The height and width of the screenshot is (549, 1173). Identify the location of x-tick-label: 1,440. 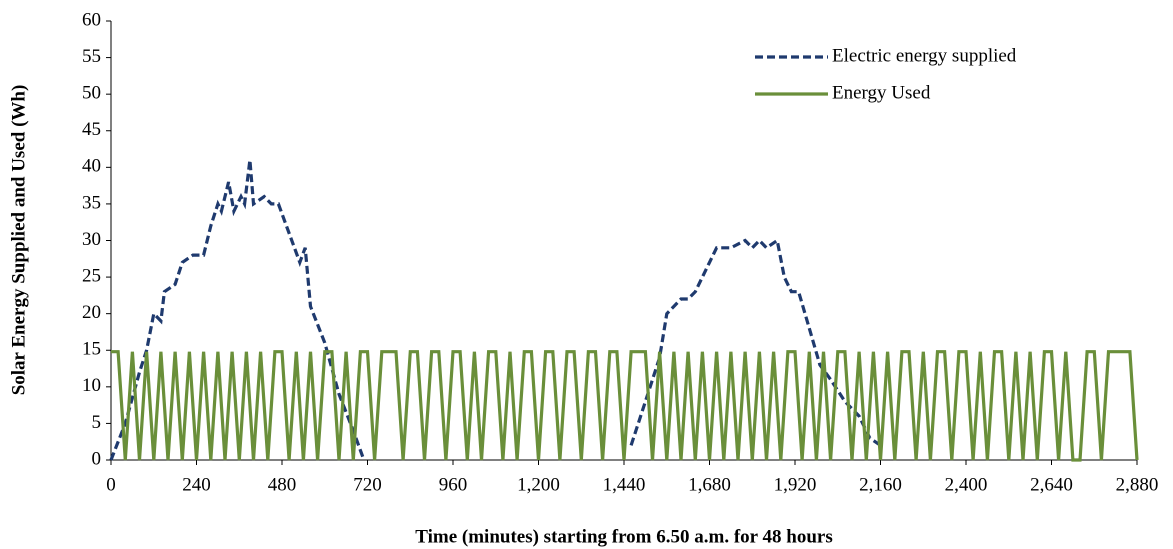
(624, 484).